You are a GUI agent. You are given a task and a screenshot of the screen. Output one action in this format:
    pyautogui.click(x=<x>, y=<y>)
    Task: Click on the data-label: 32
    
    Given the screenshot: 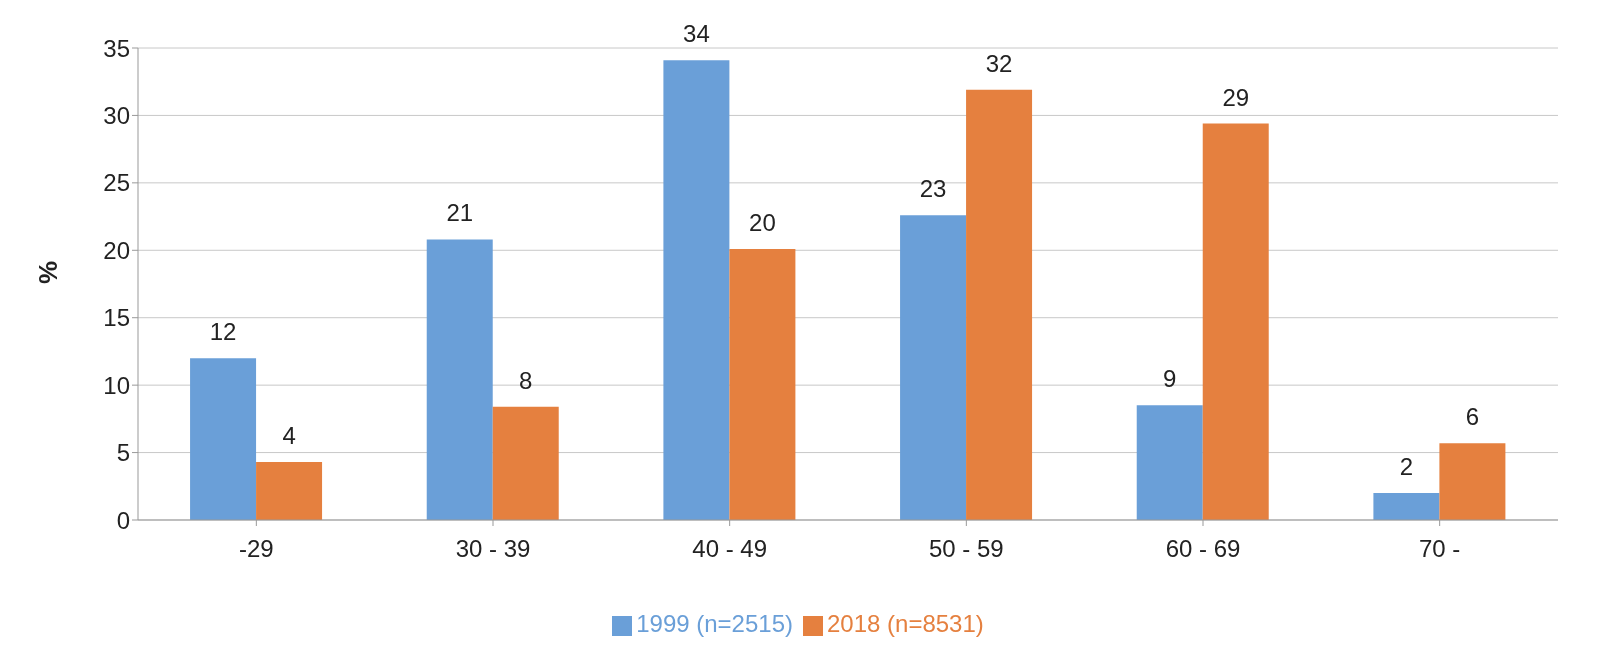 What is the action you would take?
    pyautogui.click(x=999, y=63)
    